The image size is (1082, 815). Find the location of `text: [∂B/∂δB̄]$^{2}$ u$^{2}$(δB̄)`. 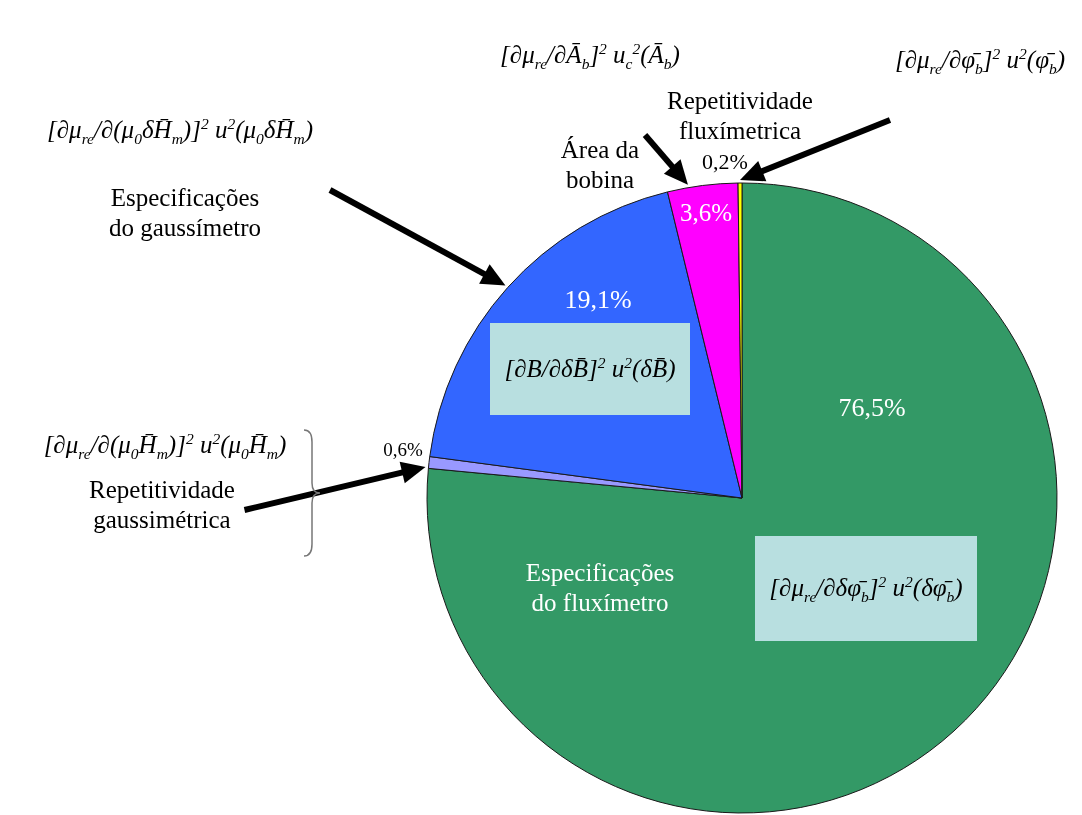

text: [∂B/∂δB̄]$^{2}$ u$^{2}$(δB̄) is located at coordinates (590, 368).